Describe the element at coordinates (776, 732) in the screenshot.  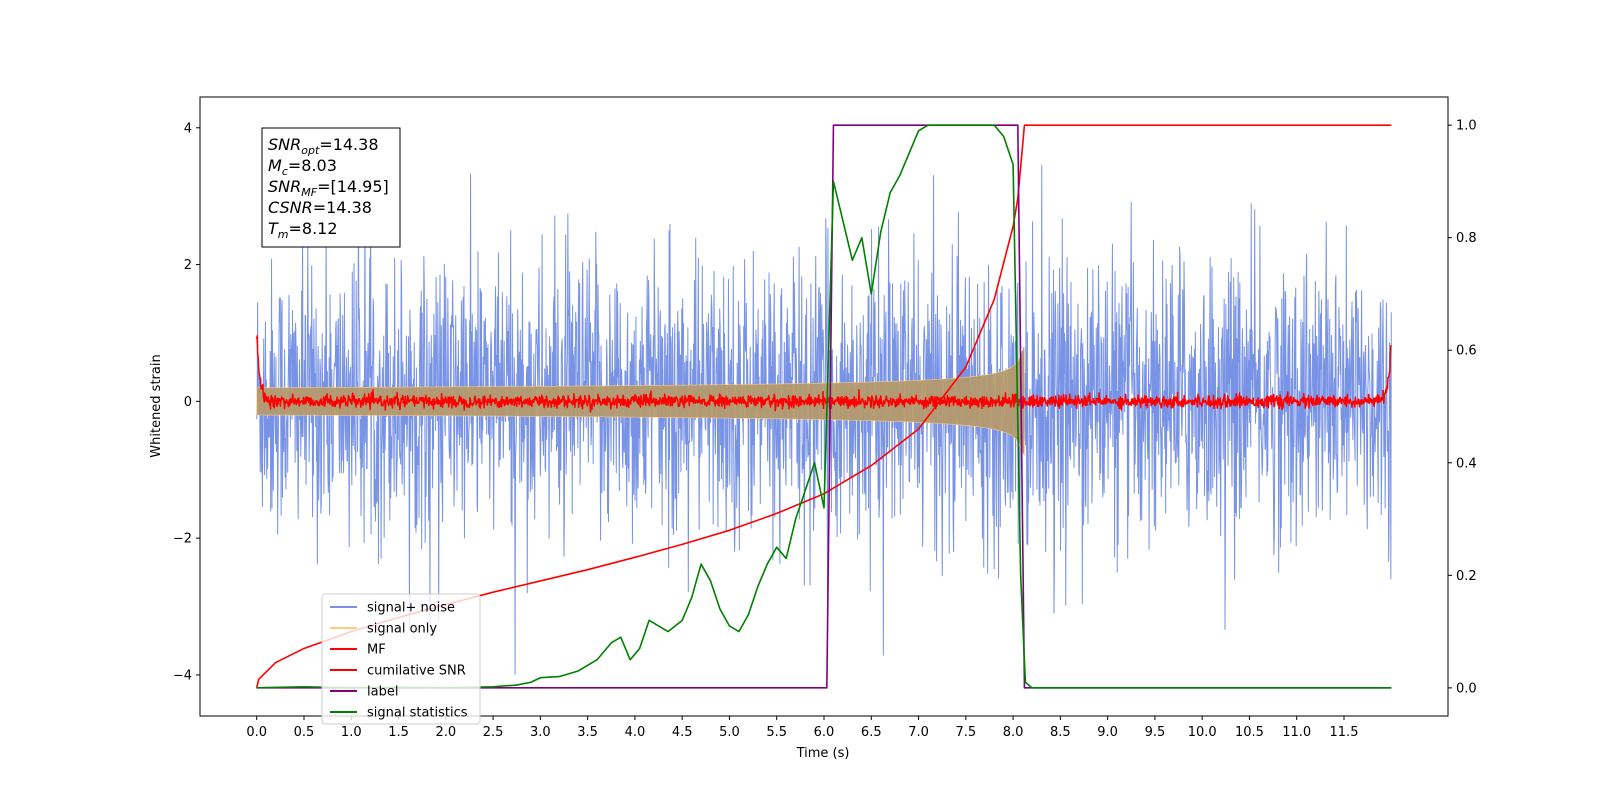
I see `x-tick-label: 5.5` at that location.